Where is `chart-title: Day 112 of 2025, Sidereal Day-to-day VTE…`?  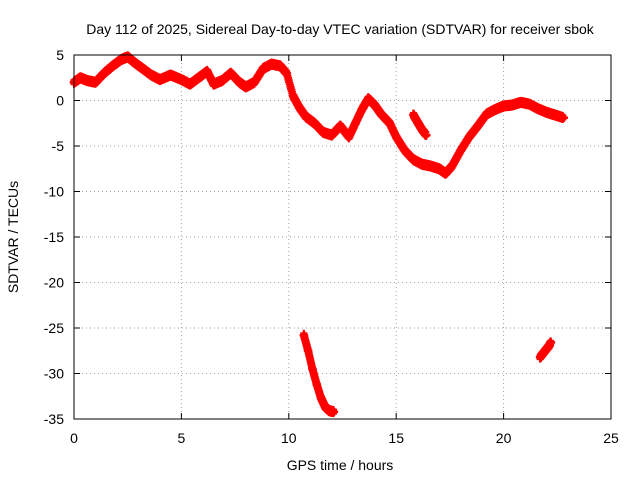
chart-title: Day 112 of 2025, Sidereal Day-to-day VTE… is located at coordinates (340, 29).